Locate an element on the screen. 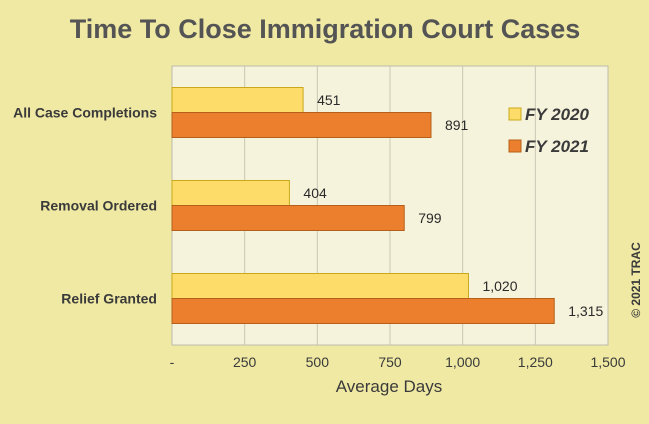  x-tick-label: - is located at coordinates (172, 362).